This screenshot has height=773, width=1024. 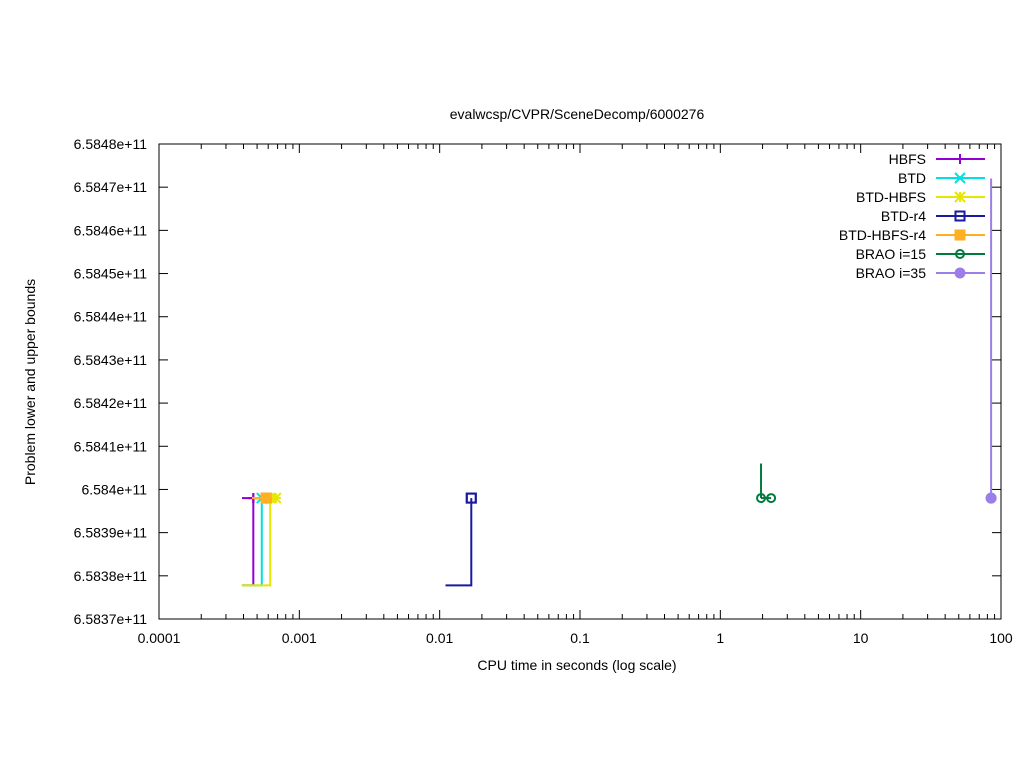 What do you see at coordinates (907, 159) in the screenshot?
I see `legend-label: HBFS` at bounding box center [907, 159].